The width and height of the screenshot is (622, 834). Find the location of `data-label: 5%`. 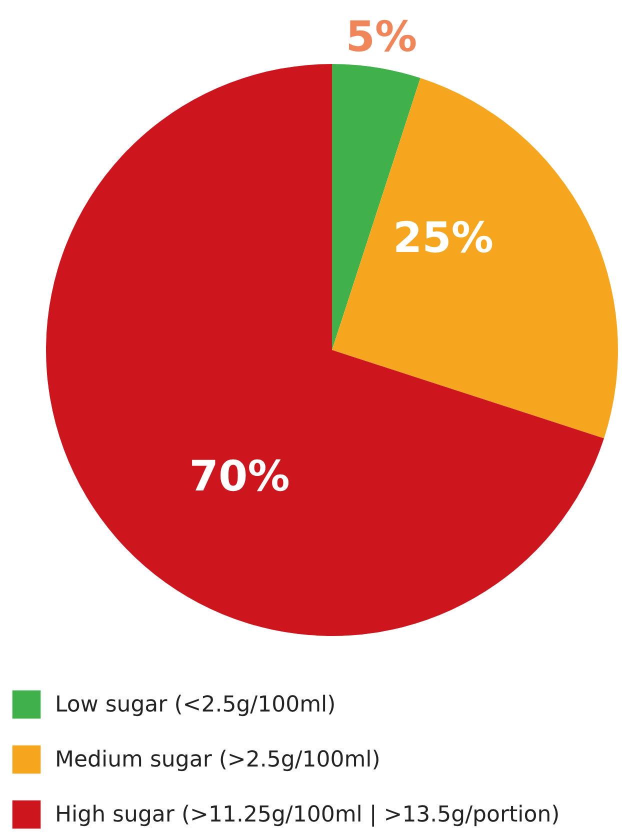

data-label: 5% is located at coordinates (382, 36).